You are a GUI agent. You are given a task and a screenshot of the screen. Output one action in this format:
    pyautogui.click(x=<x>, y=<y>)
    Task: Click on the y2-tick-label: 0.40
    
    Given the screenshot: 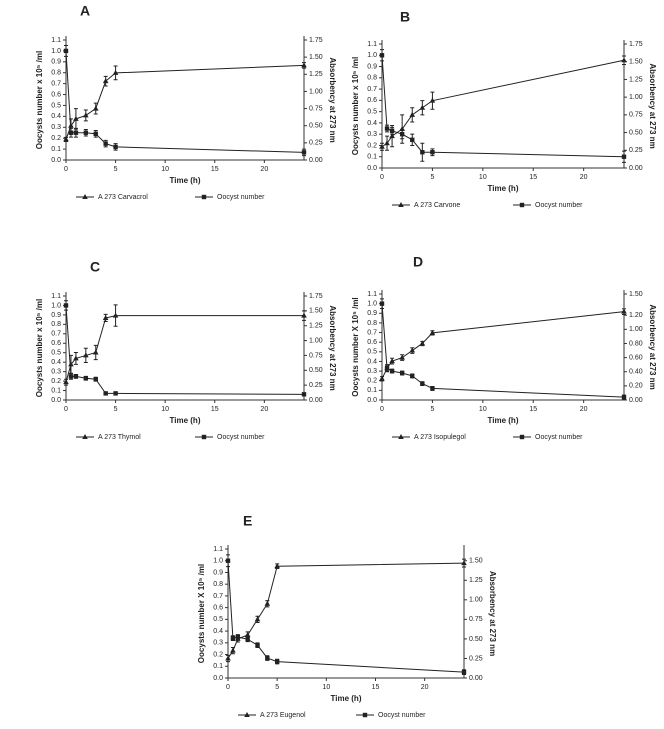 What is the action you would take?
    pyautogui.click(x=636, y=372)
    